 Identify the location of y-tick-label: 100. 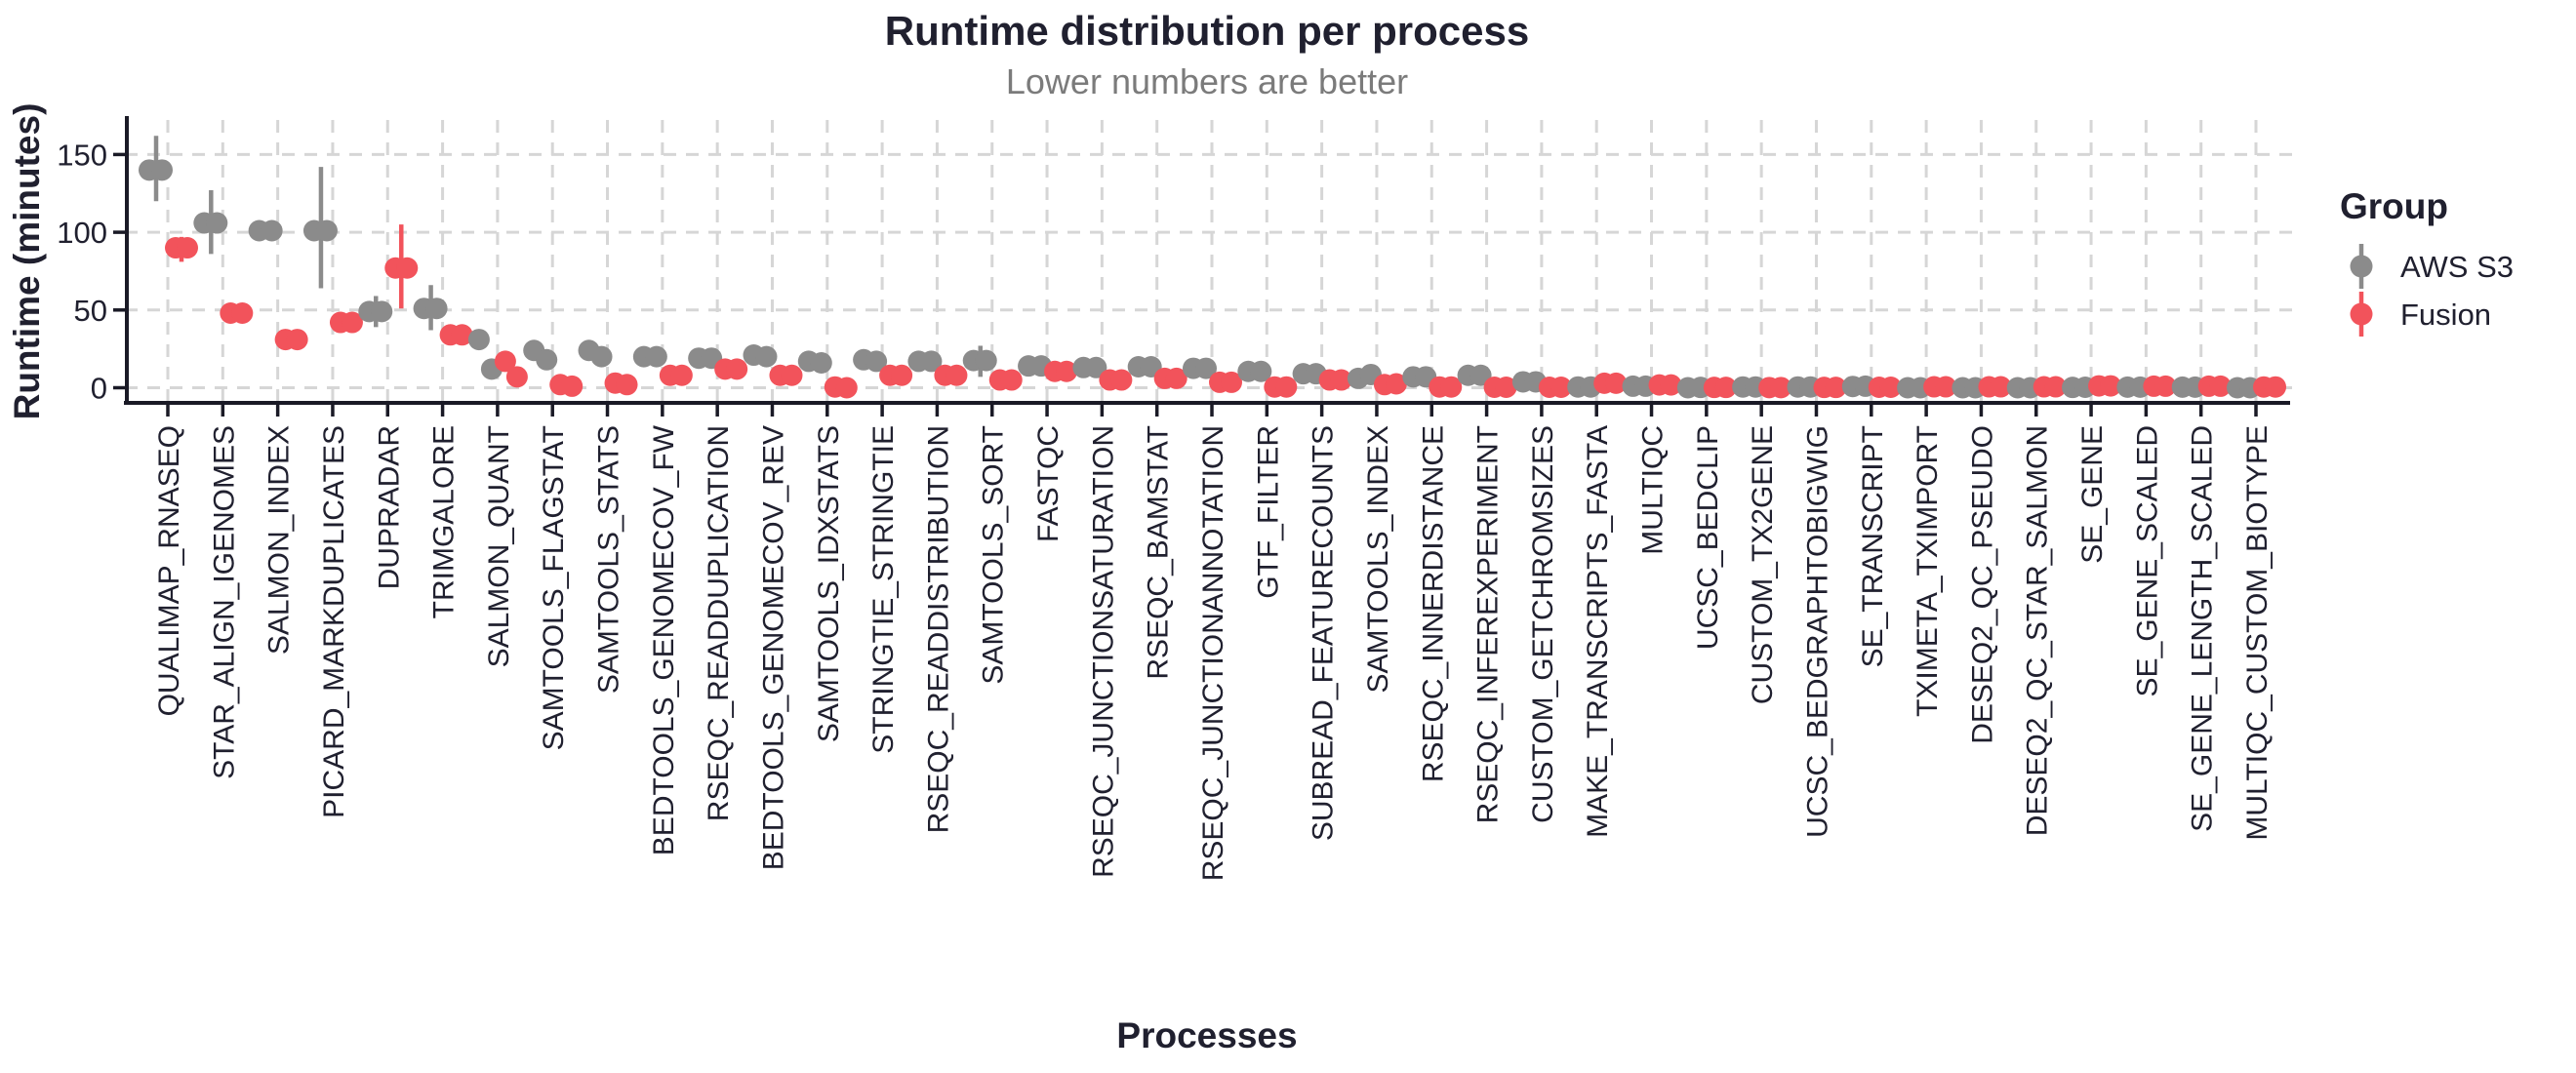
(82, 233).